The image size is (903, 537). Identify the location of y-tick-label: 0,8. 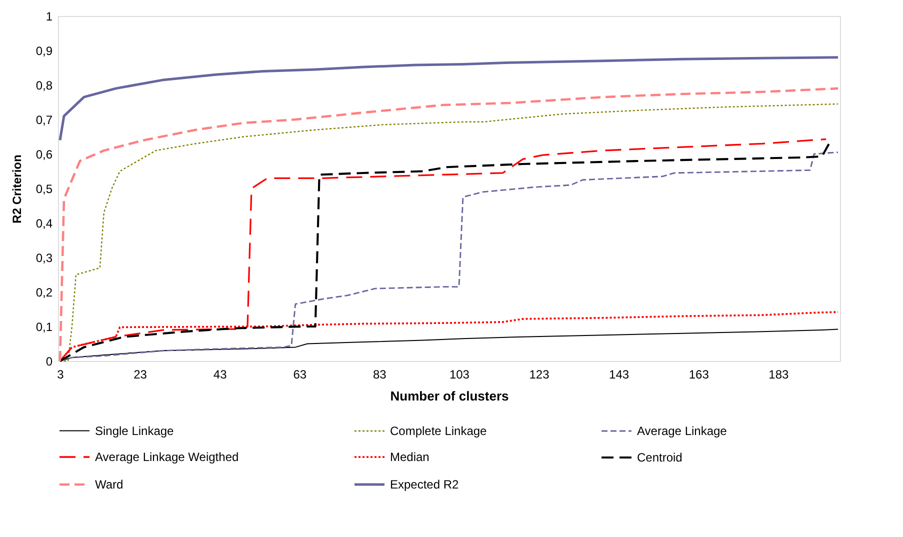
(44, 85).